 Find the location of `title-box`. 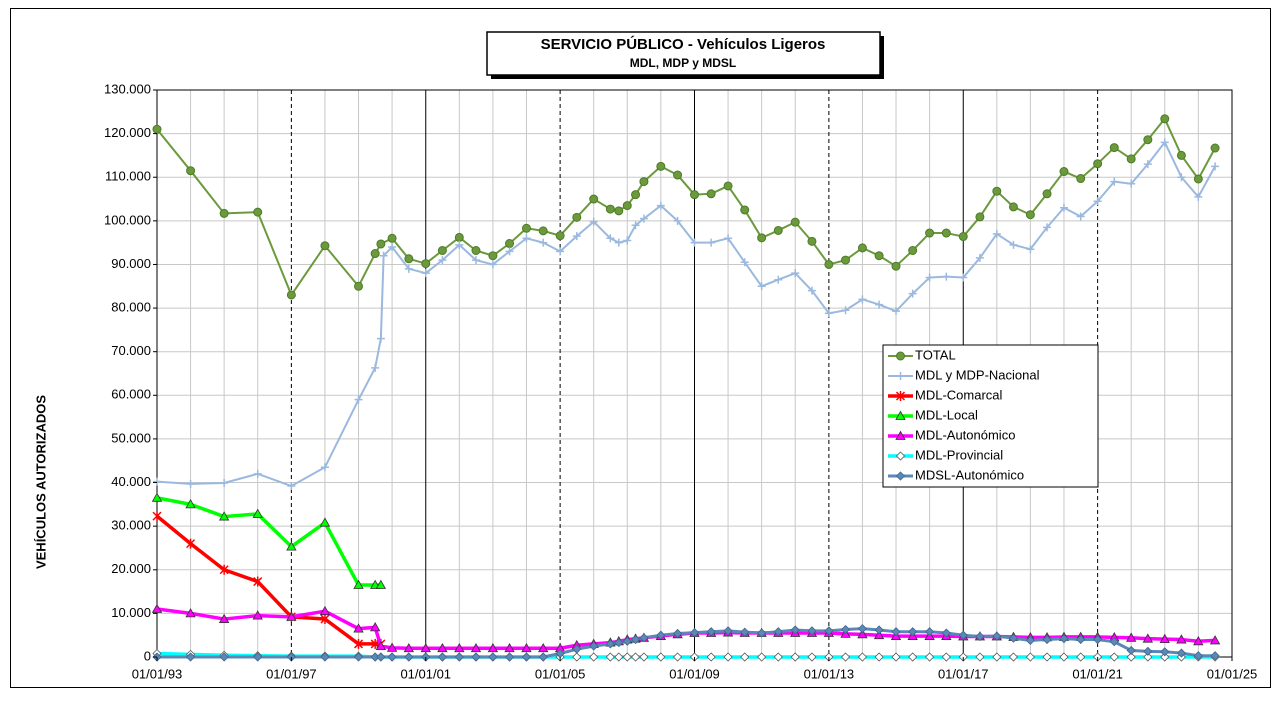

title-box is located at coordinates (683, 53).